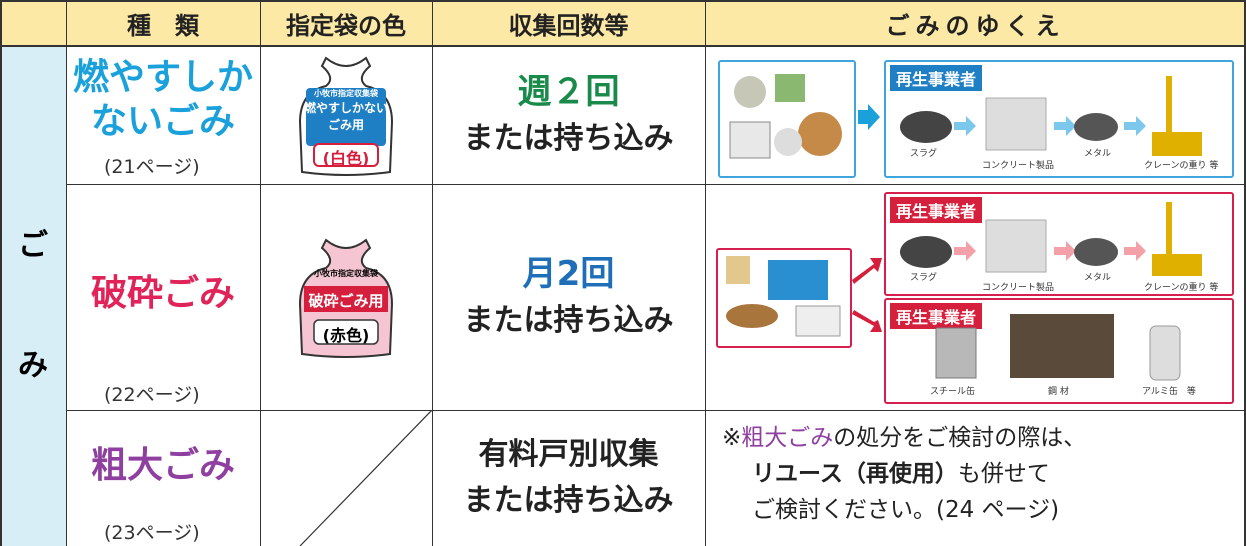 The height and width of the screenshot is (546, 1246). I want to click on type-name: 燃やすしか, so click(162, 77).